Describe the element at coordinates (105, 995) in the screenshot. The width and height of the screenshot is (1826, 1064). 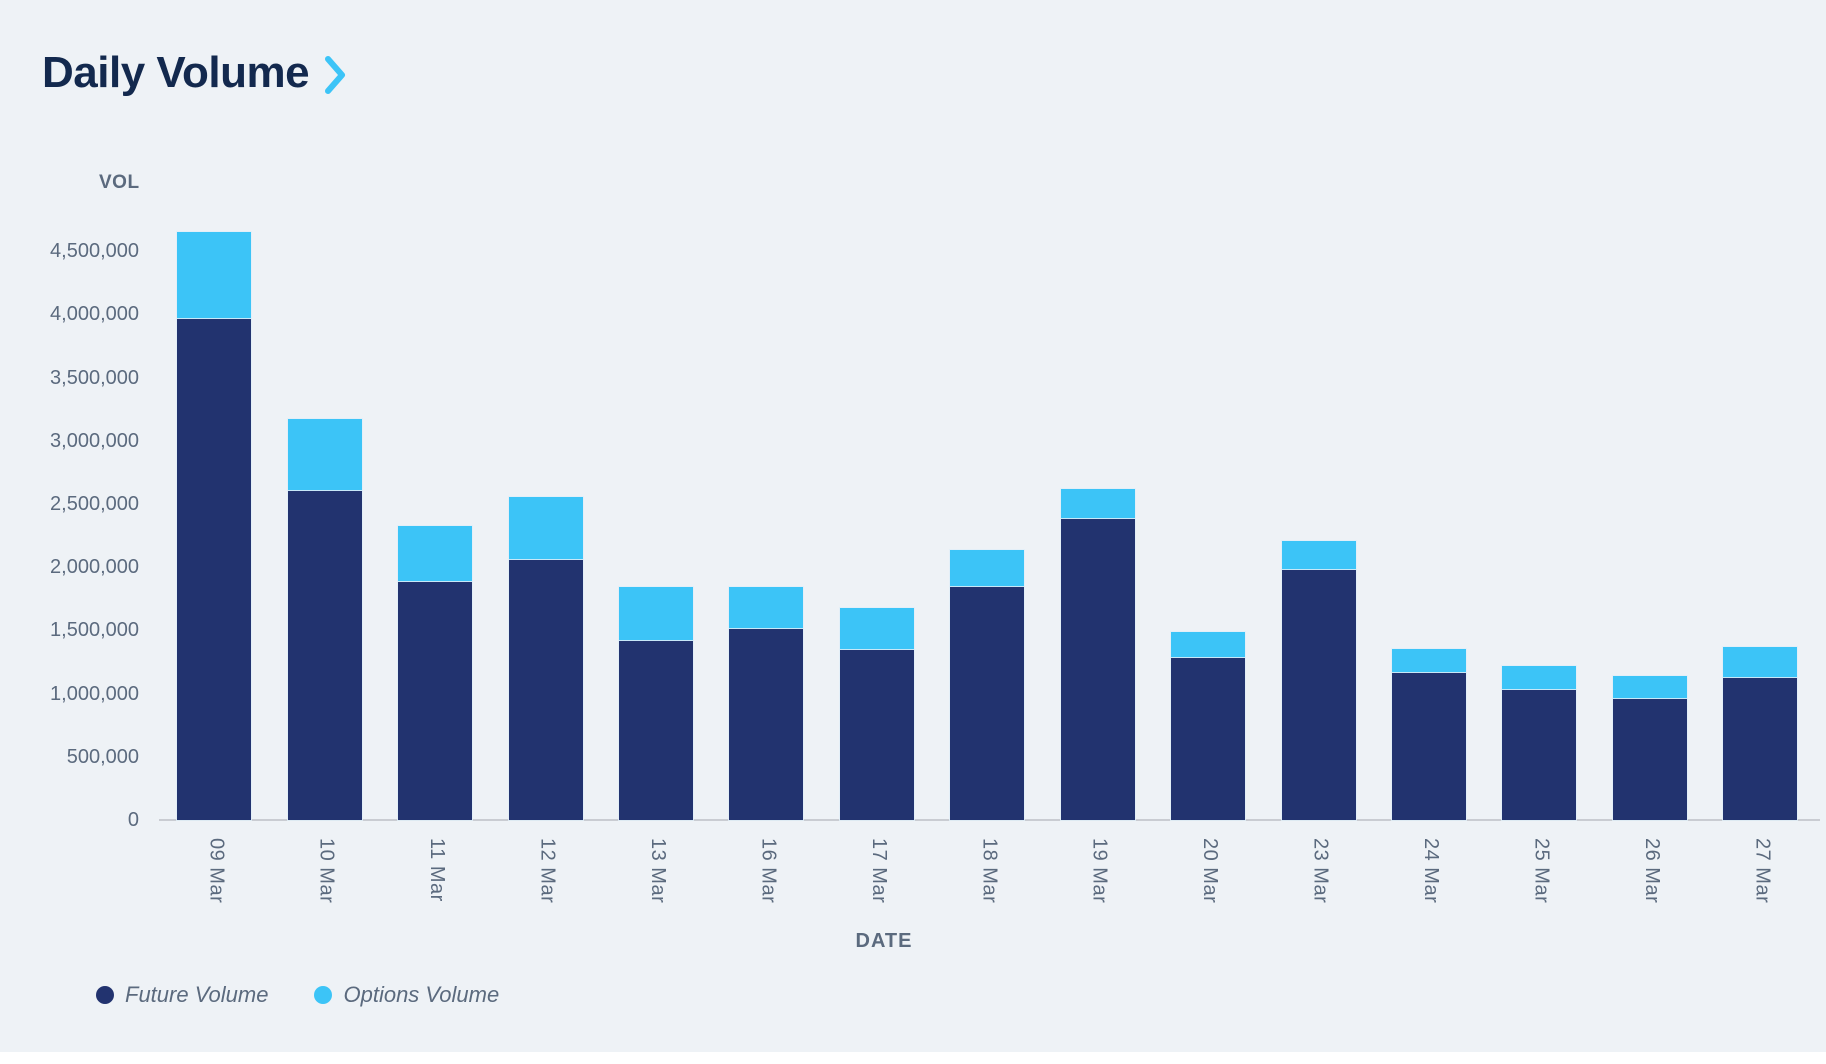
I see `future-volume-swatch` at that location.